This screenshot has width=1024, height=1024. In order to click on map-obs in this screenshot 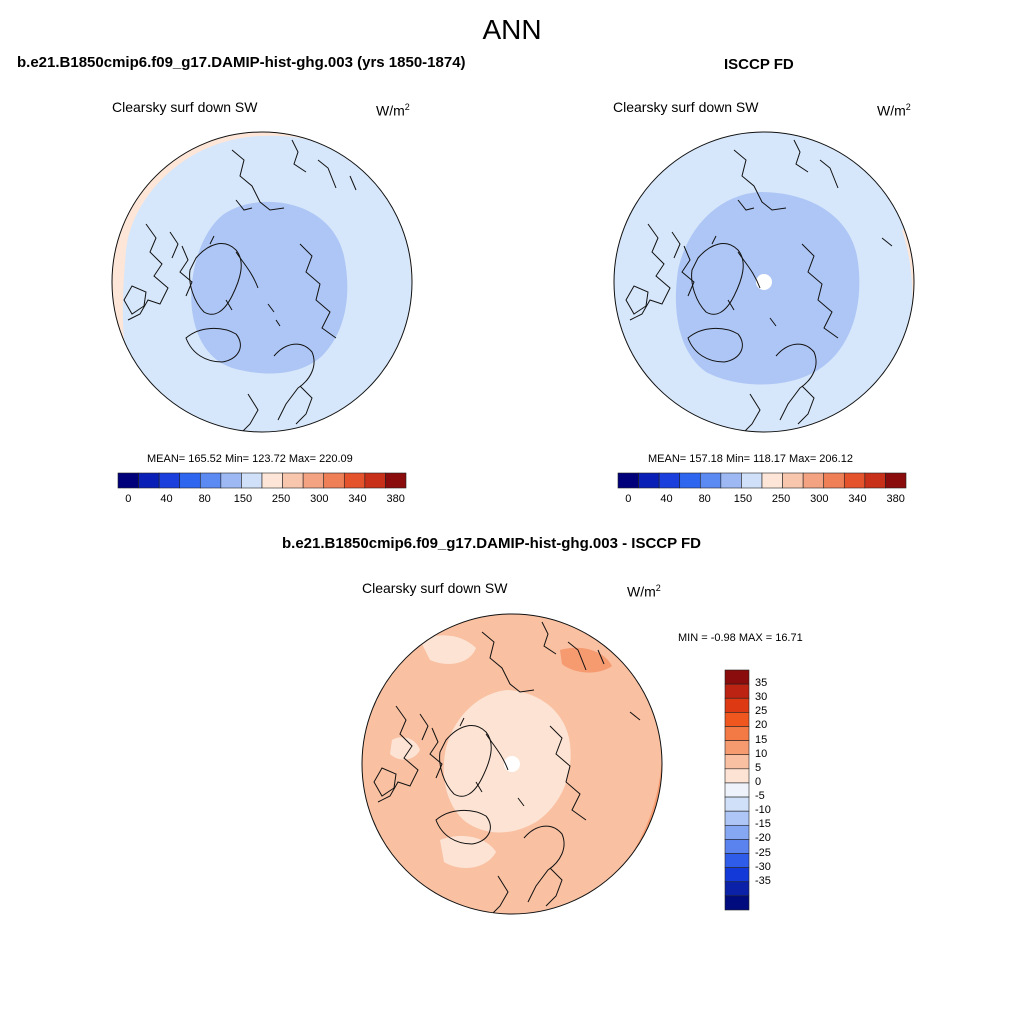, I will do `click(764, 282)`.